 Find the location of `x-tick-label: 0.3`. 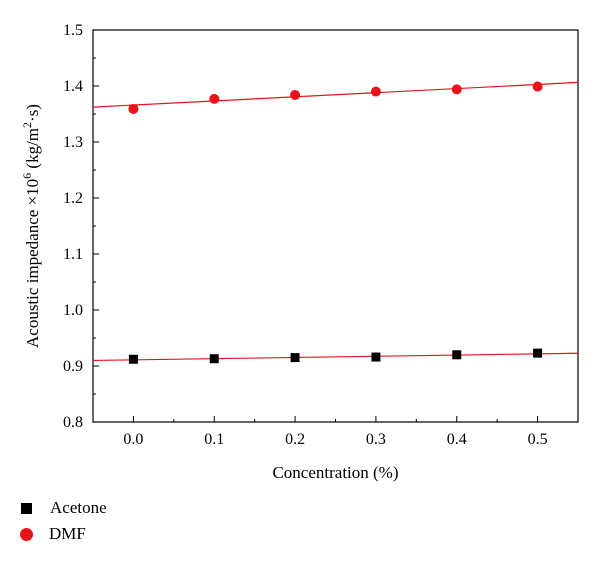

x-tick-label: 0.3 is located at coordinates (376, 439).